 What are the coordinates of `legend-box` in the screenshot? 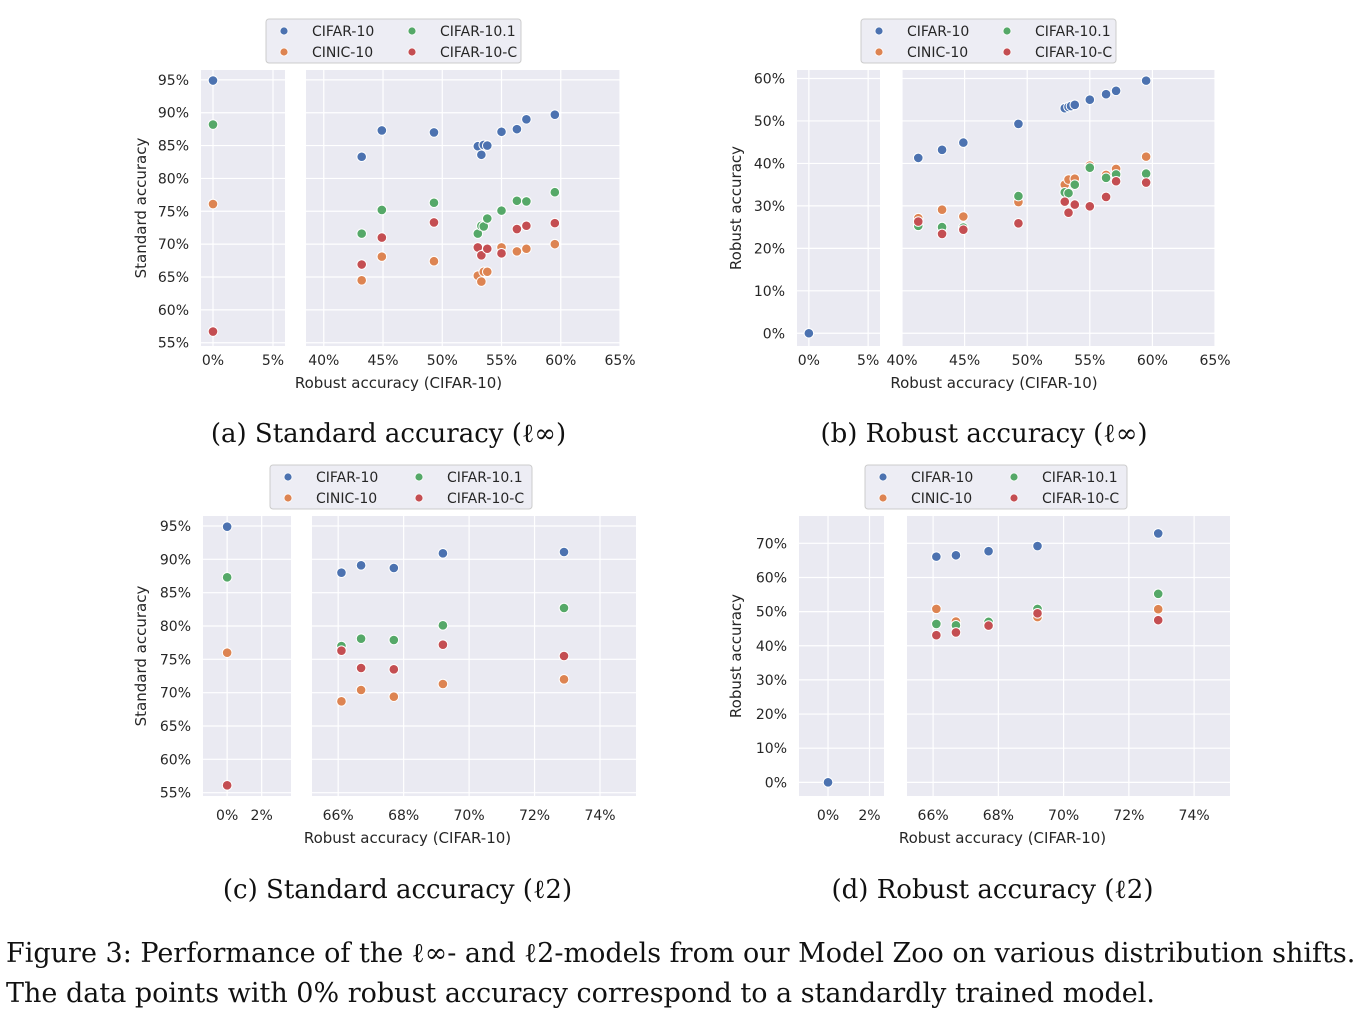 It's located at (988, 41).